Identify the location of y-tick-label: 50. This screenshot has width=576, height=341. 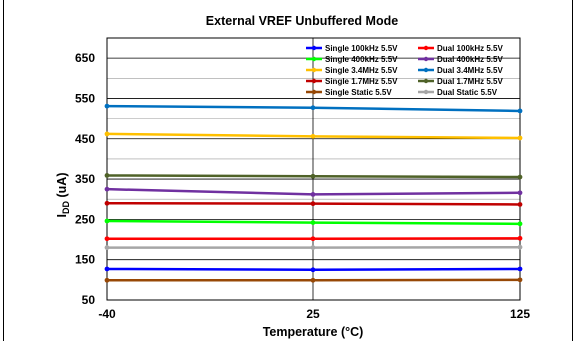
(89, 300).